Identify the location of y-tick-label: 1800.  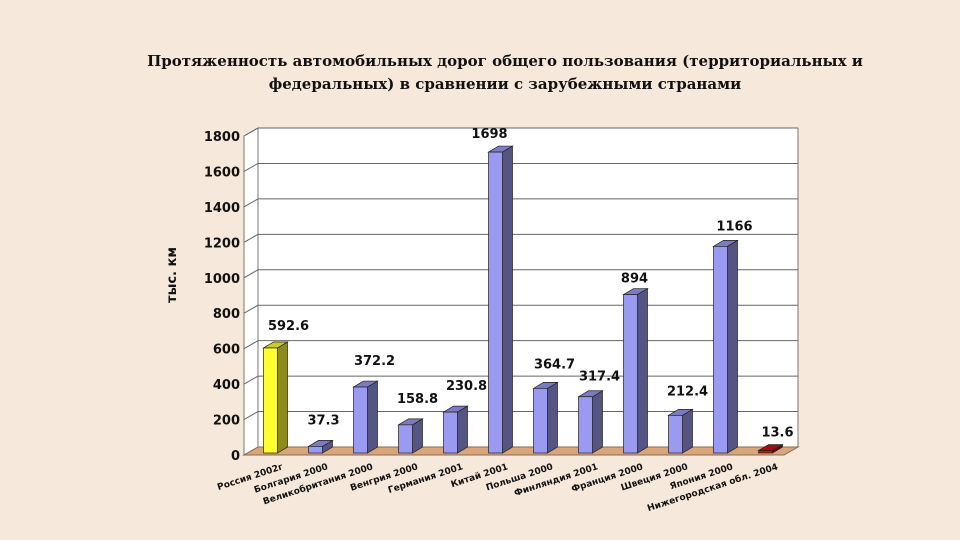
(222, 137).